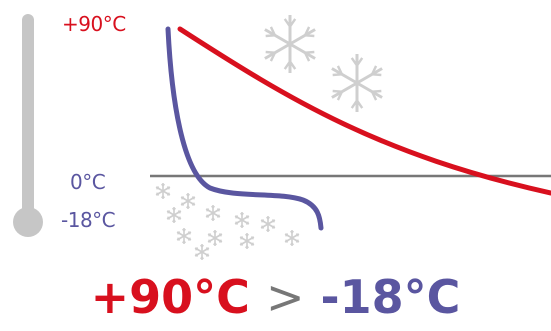 The image size is (551, 331). I want to click on thermometer-icon, so click(28, 125).